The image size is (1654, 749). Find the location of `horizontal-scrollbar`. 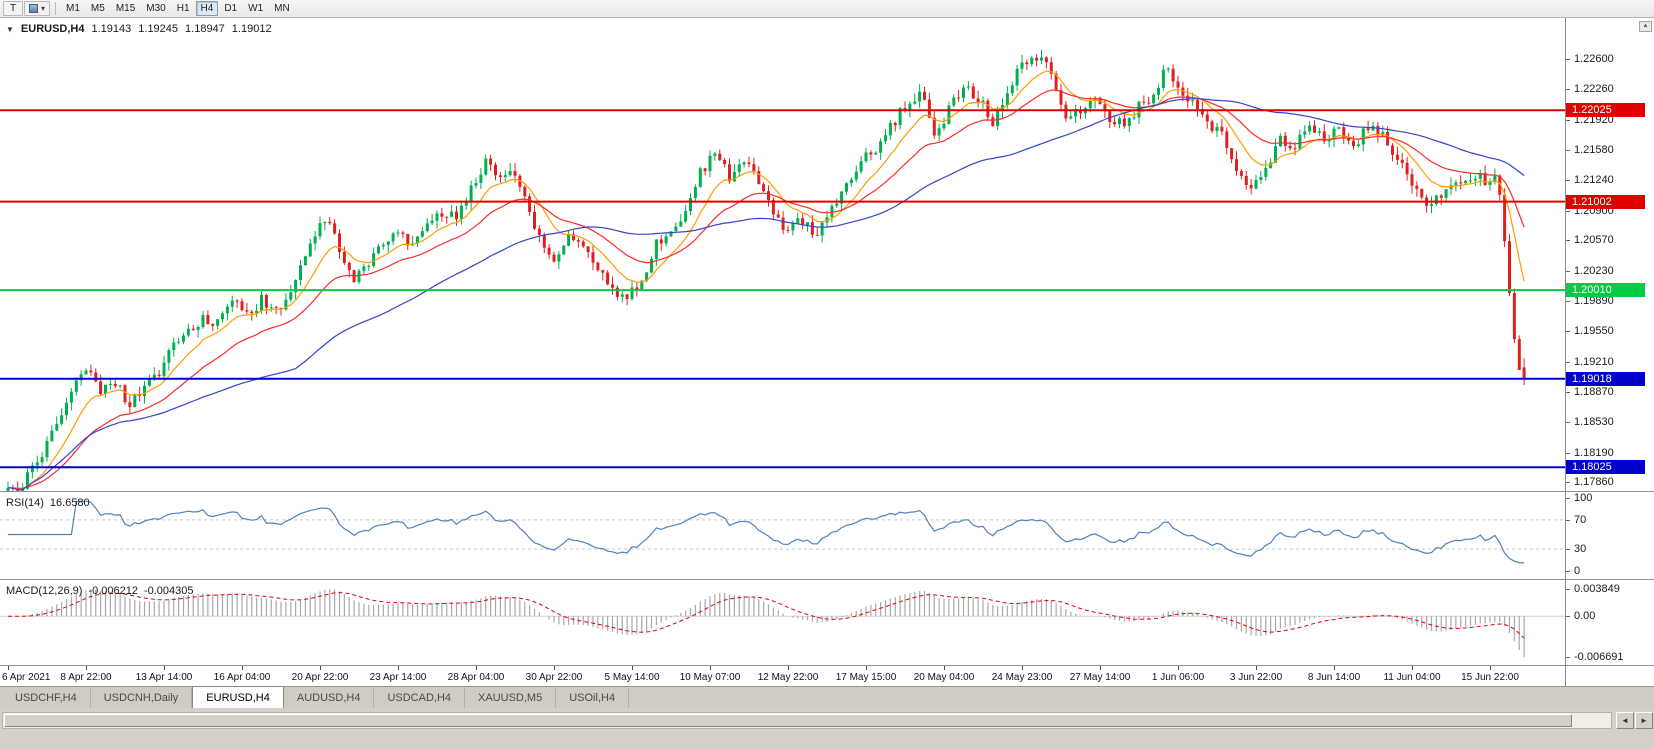

horizontal-scrollbar is located at coordinates (807, 720).